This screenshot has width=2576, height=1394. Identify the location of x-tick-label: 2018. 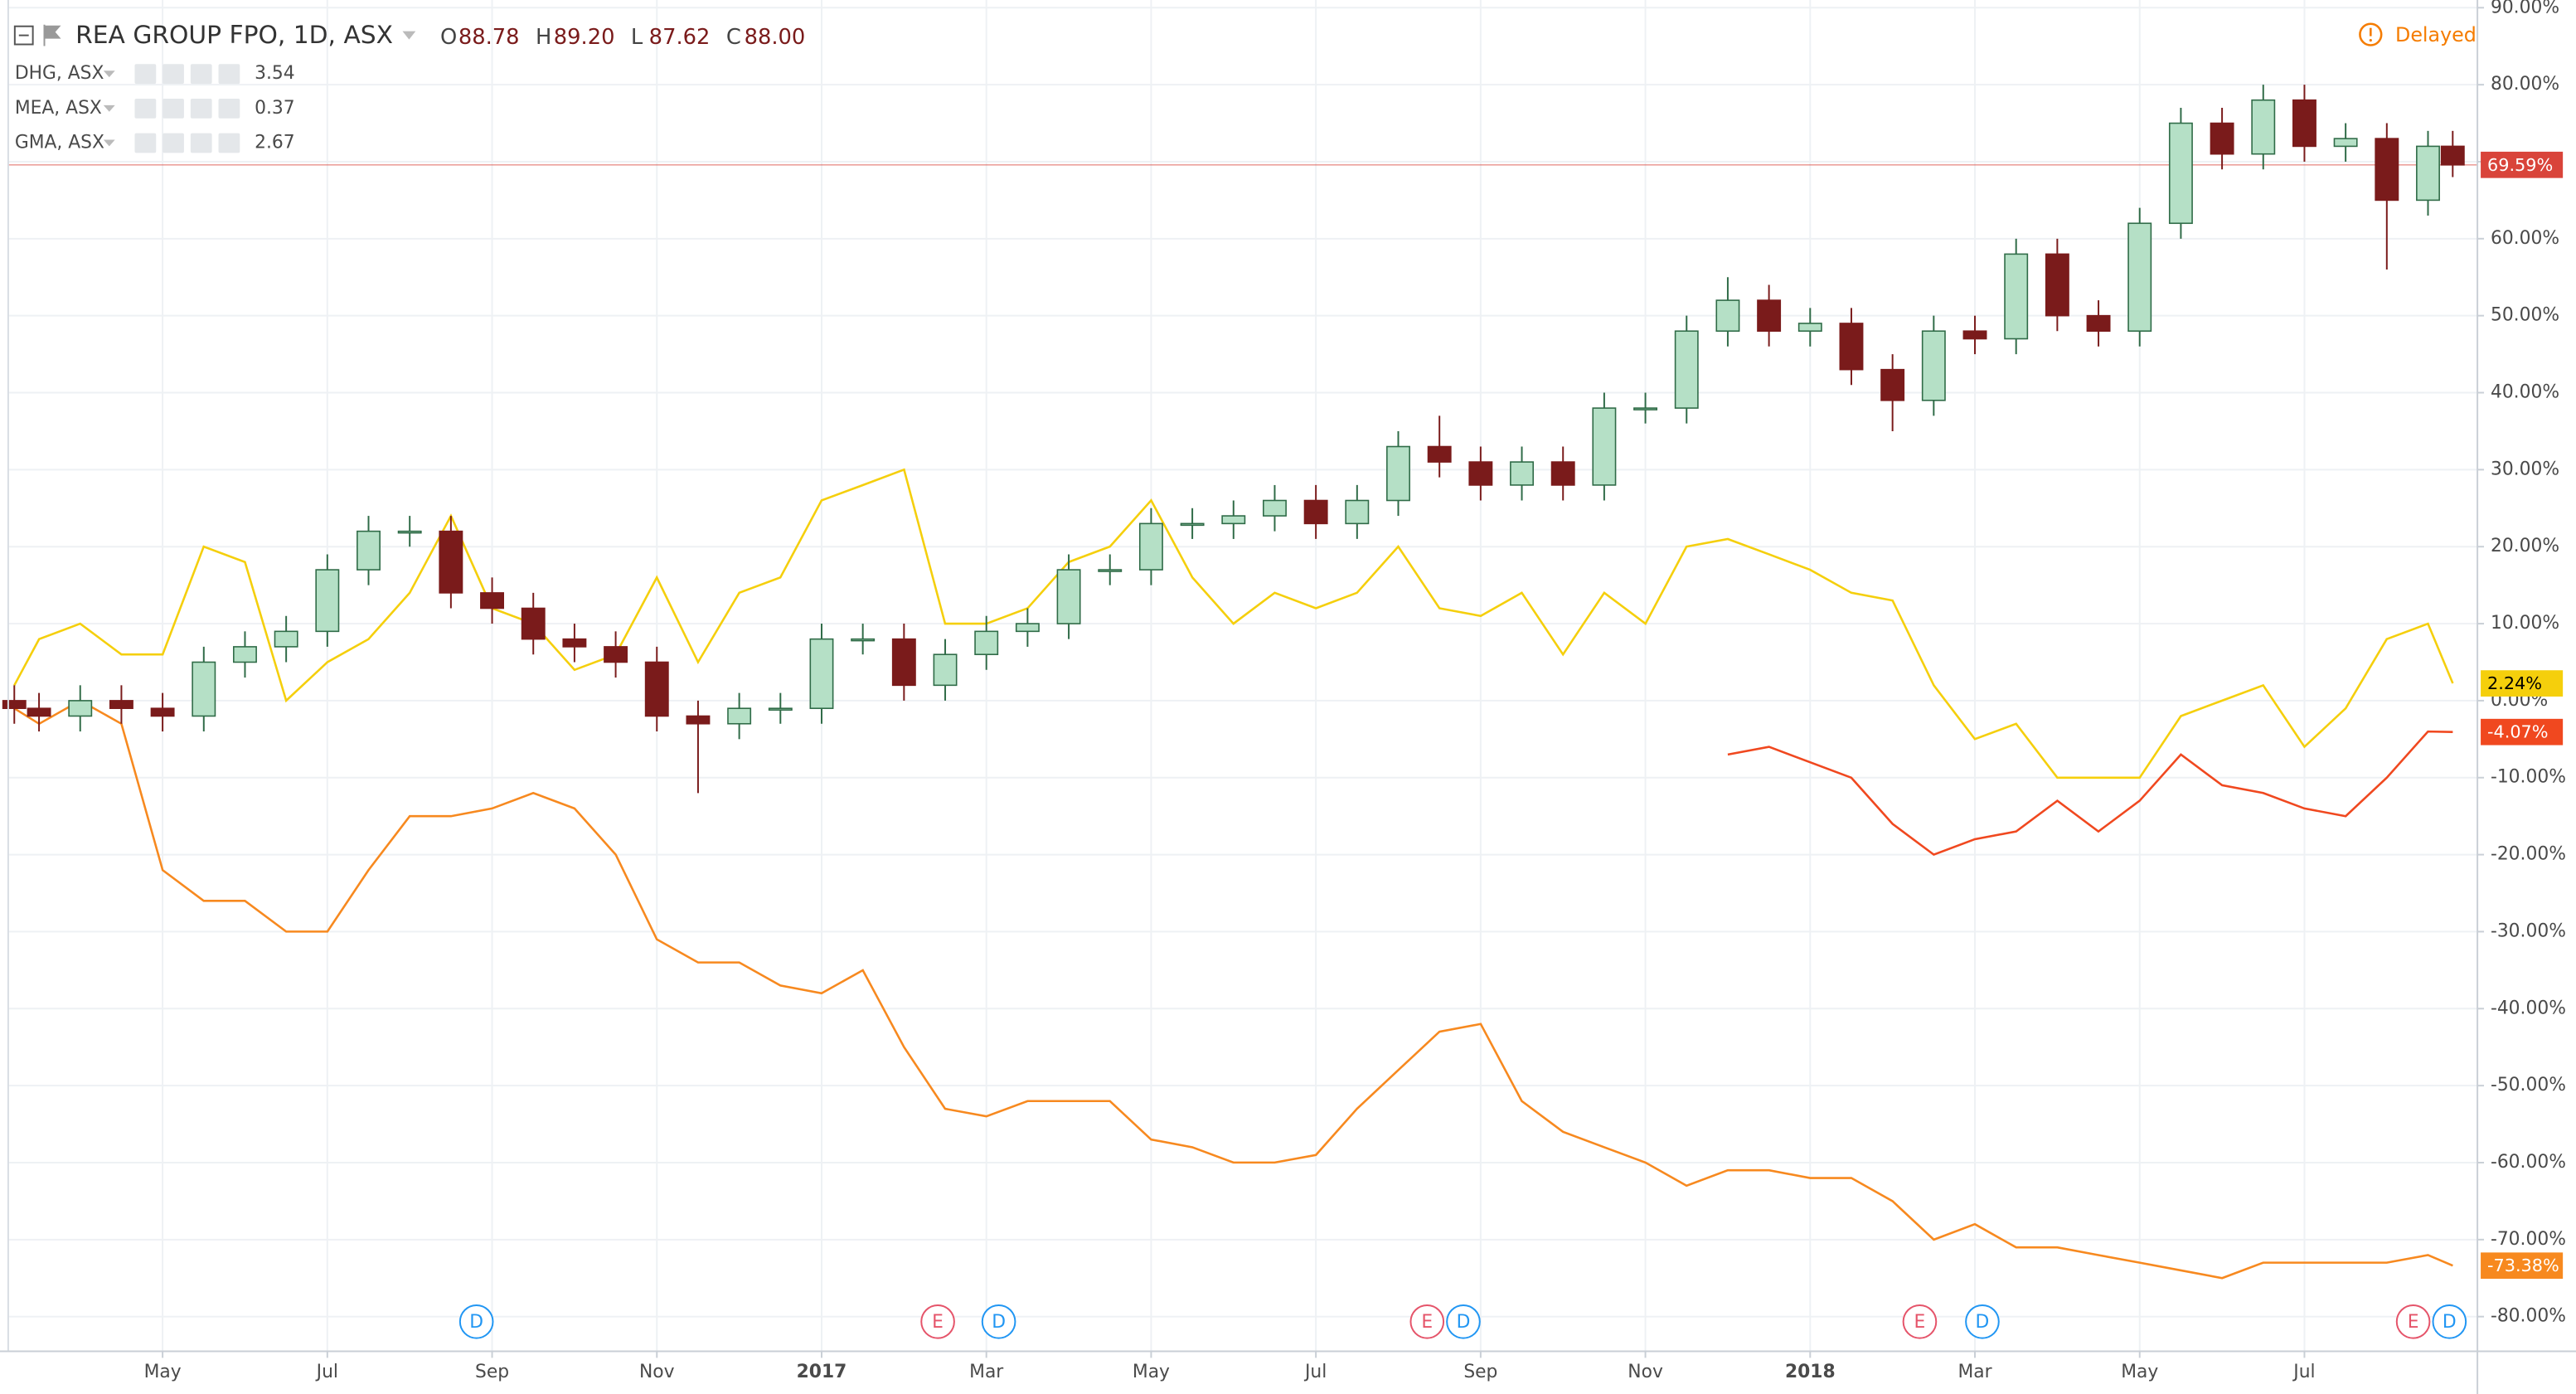
(1810, 1372).